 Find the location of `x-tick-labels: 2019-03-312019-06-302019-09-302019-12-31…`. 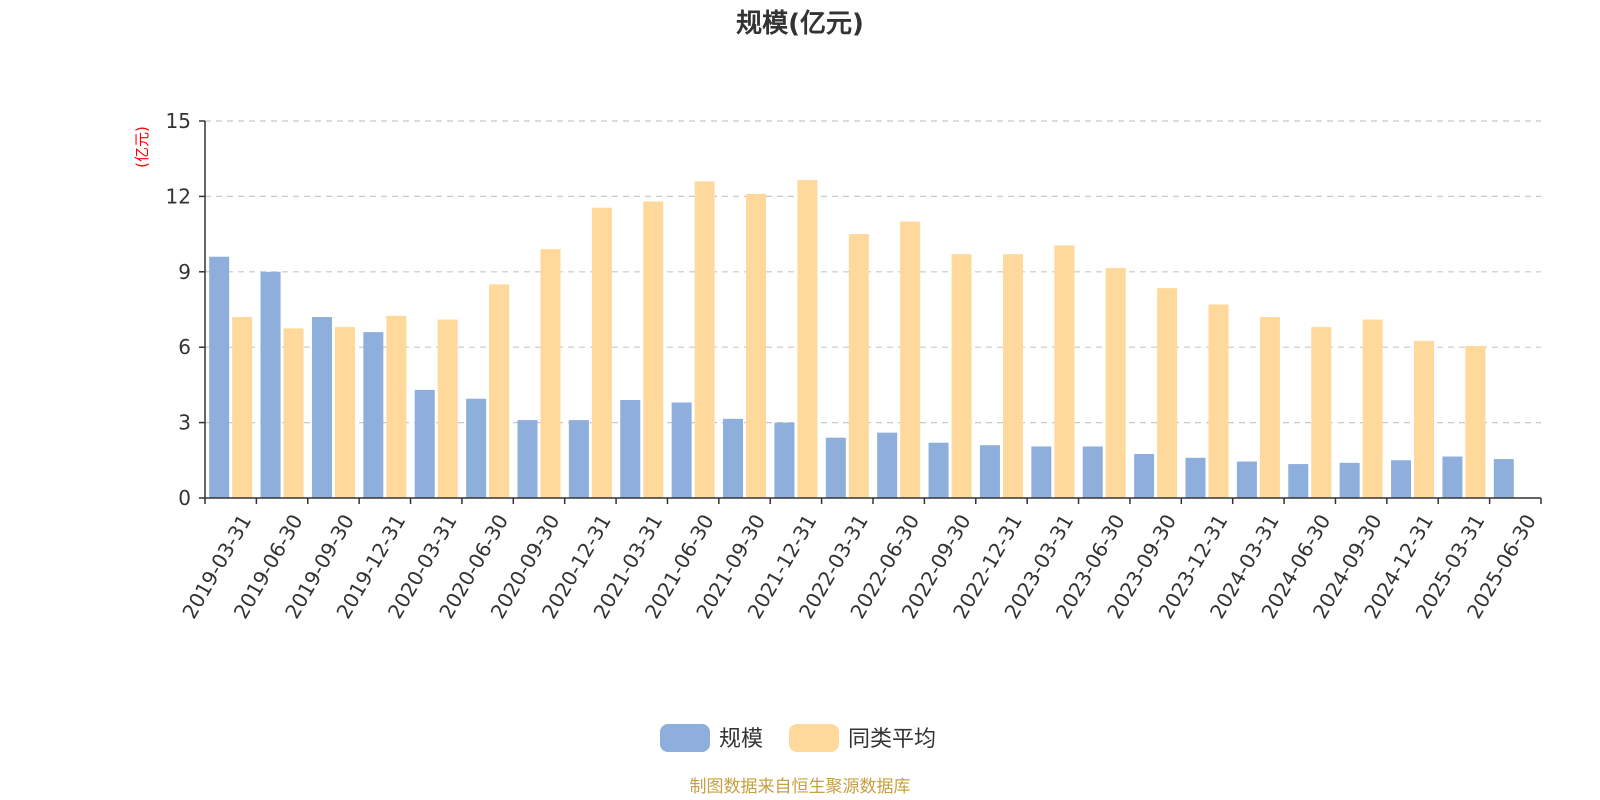

x-tick-labels: 2019-03-312019-06-302019-09-302019-12-31… is located at coordinates (859, 566).